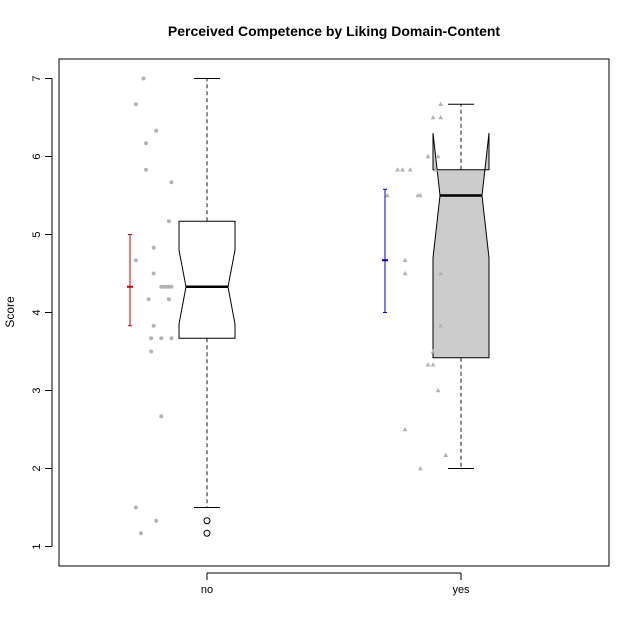 This screenshot has height=640, width=640. I want to click on y-axis: 1 2 3 4 5 6 7, so click(42, 312).